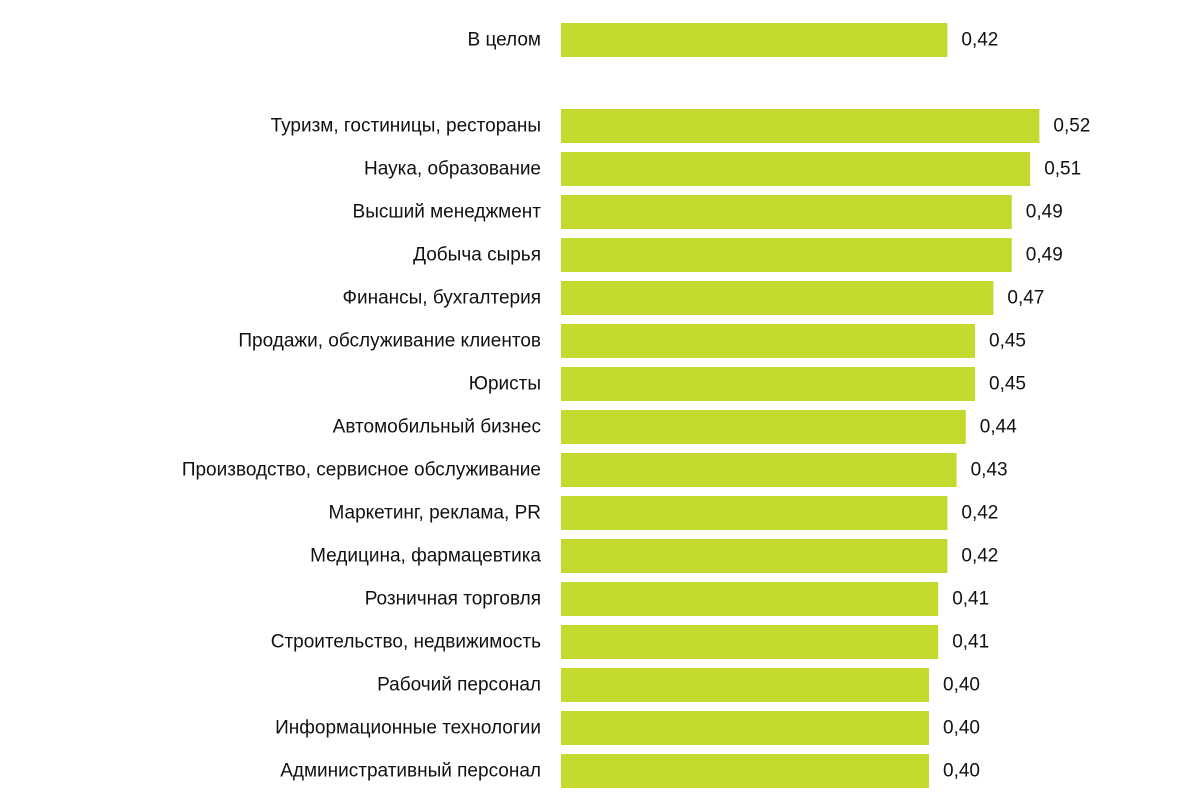 The image size is (1200, 800). I want to click on category-label: Наука, образование, so click(452, 169).